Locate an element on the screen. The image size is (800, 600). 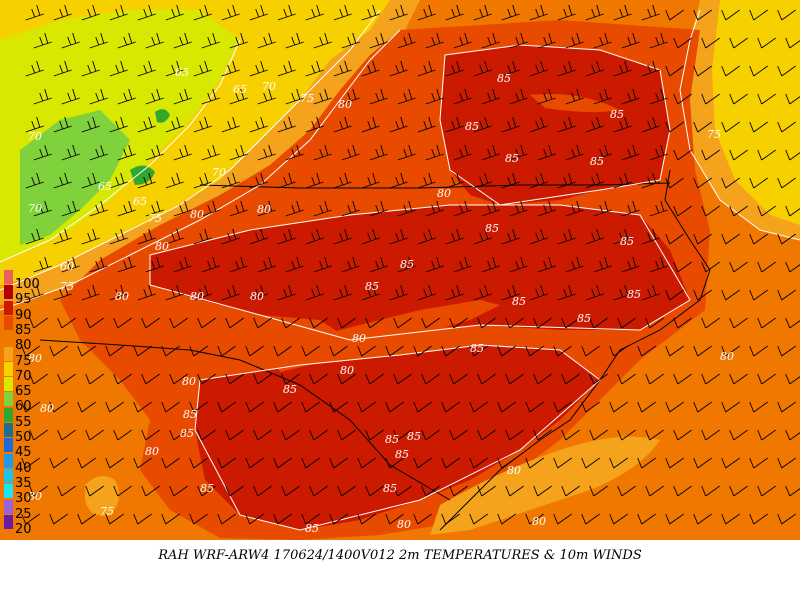
legend-label: 45 is located at coordinates (23, 453).